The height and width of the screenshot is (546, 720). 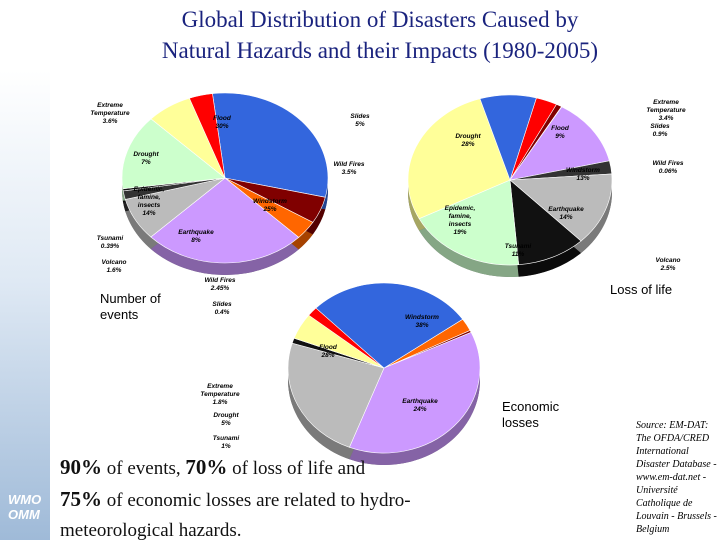 What do you see at coordinates (667, 167) in the screenshot?
I see `slice-label: Wild Fires 0.06%` at bounding box center [667, 167].